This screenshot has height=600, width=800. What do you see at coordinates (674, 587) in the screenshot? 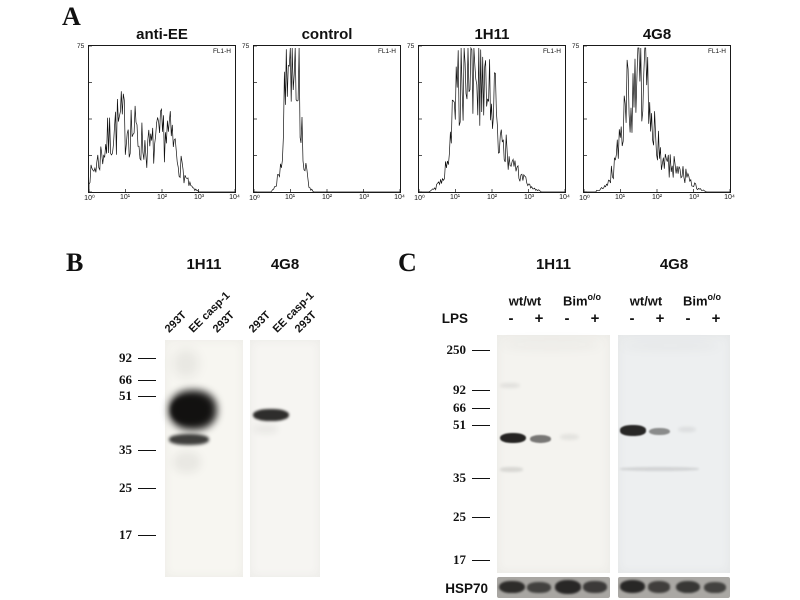
I see `hsp70-strip-4g8` at bounding box center [674, 587].